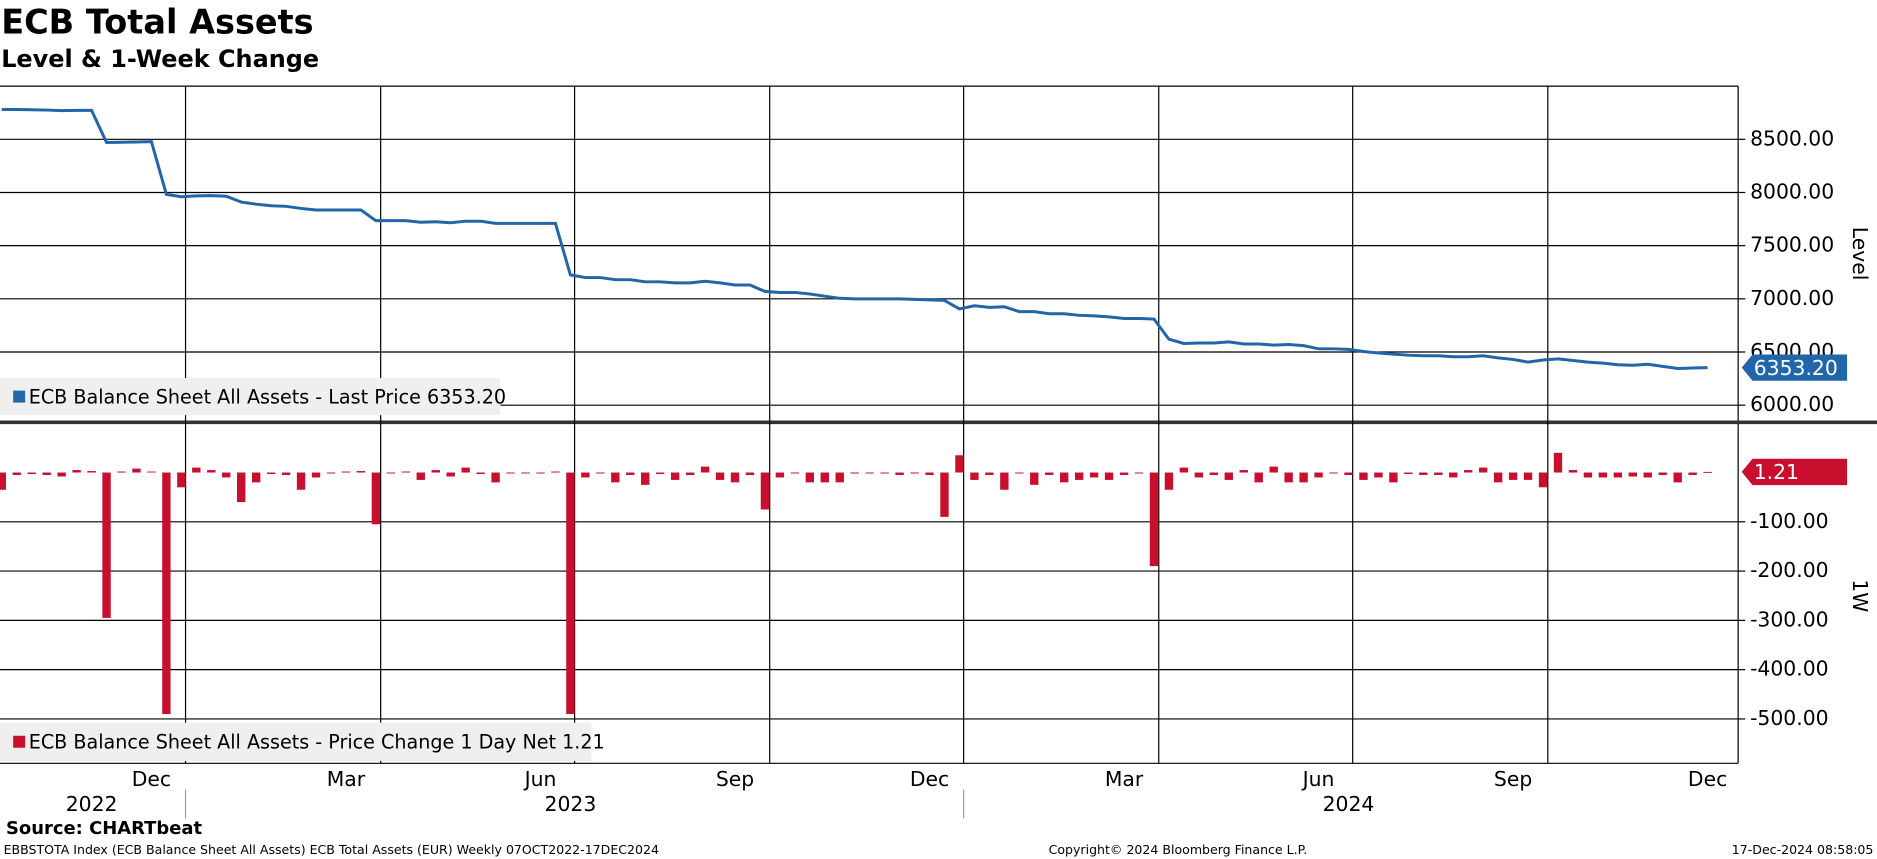 The image size is (1877, 859). What do you see at coordinates (1860, 254) in the screenshot?
I see `y-axis-title: Level` at bounding box center [1860, 254].